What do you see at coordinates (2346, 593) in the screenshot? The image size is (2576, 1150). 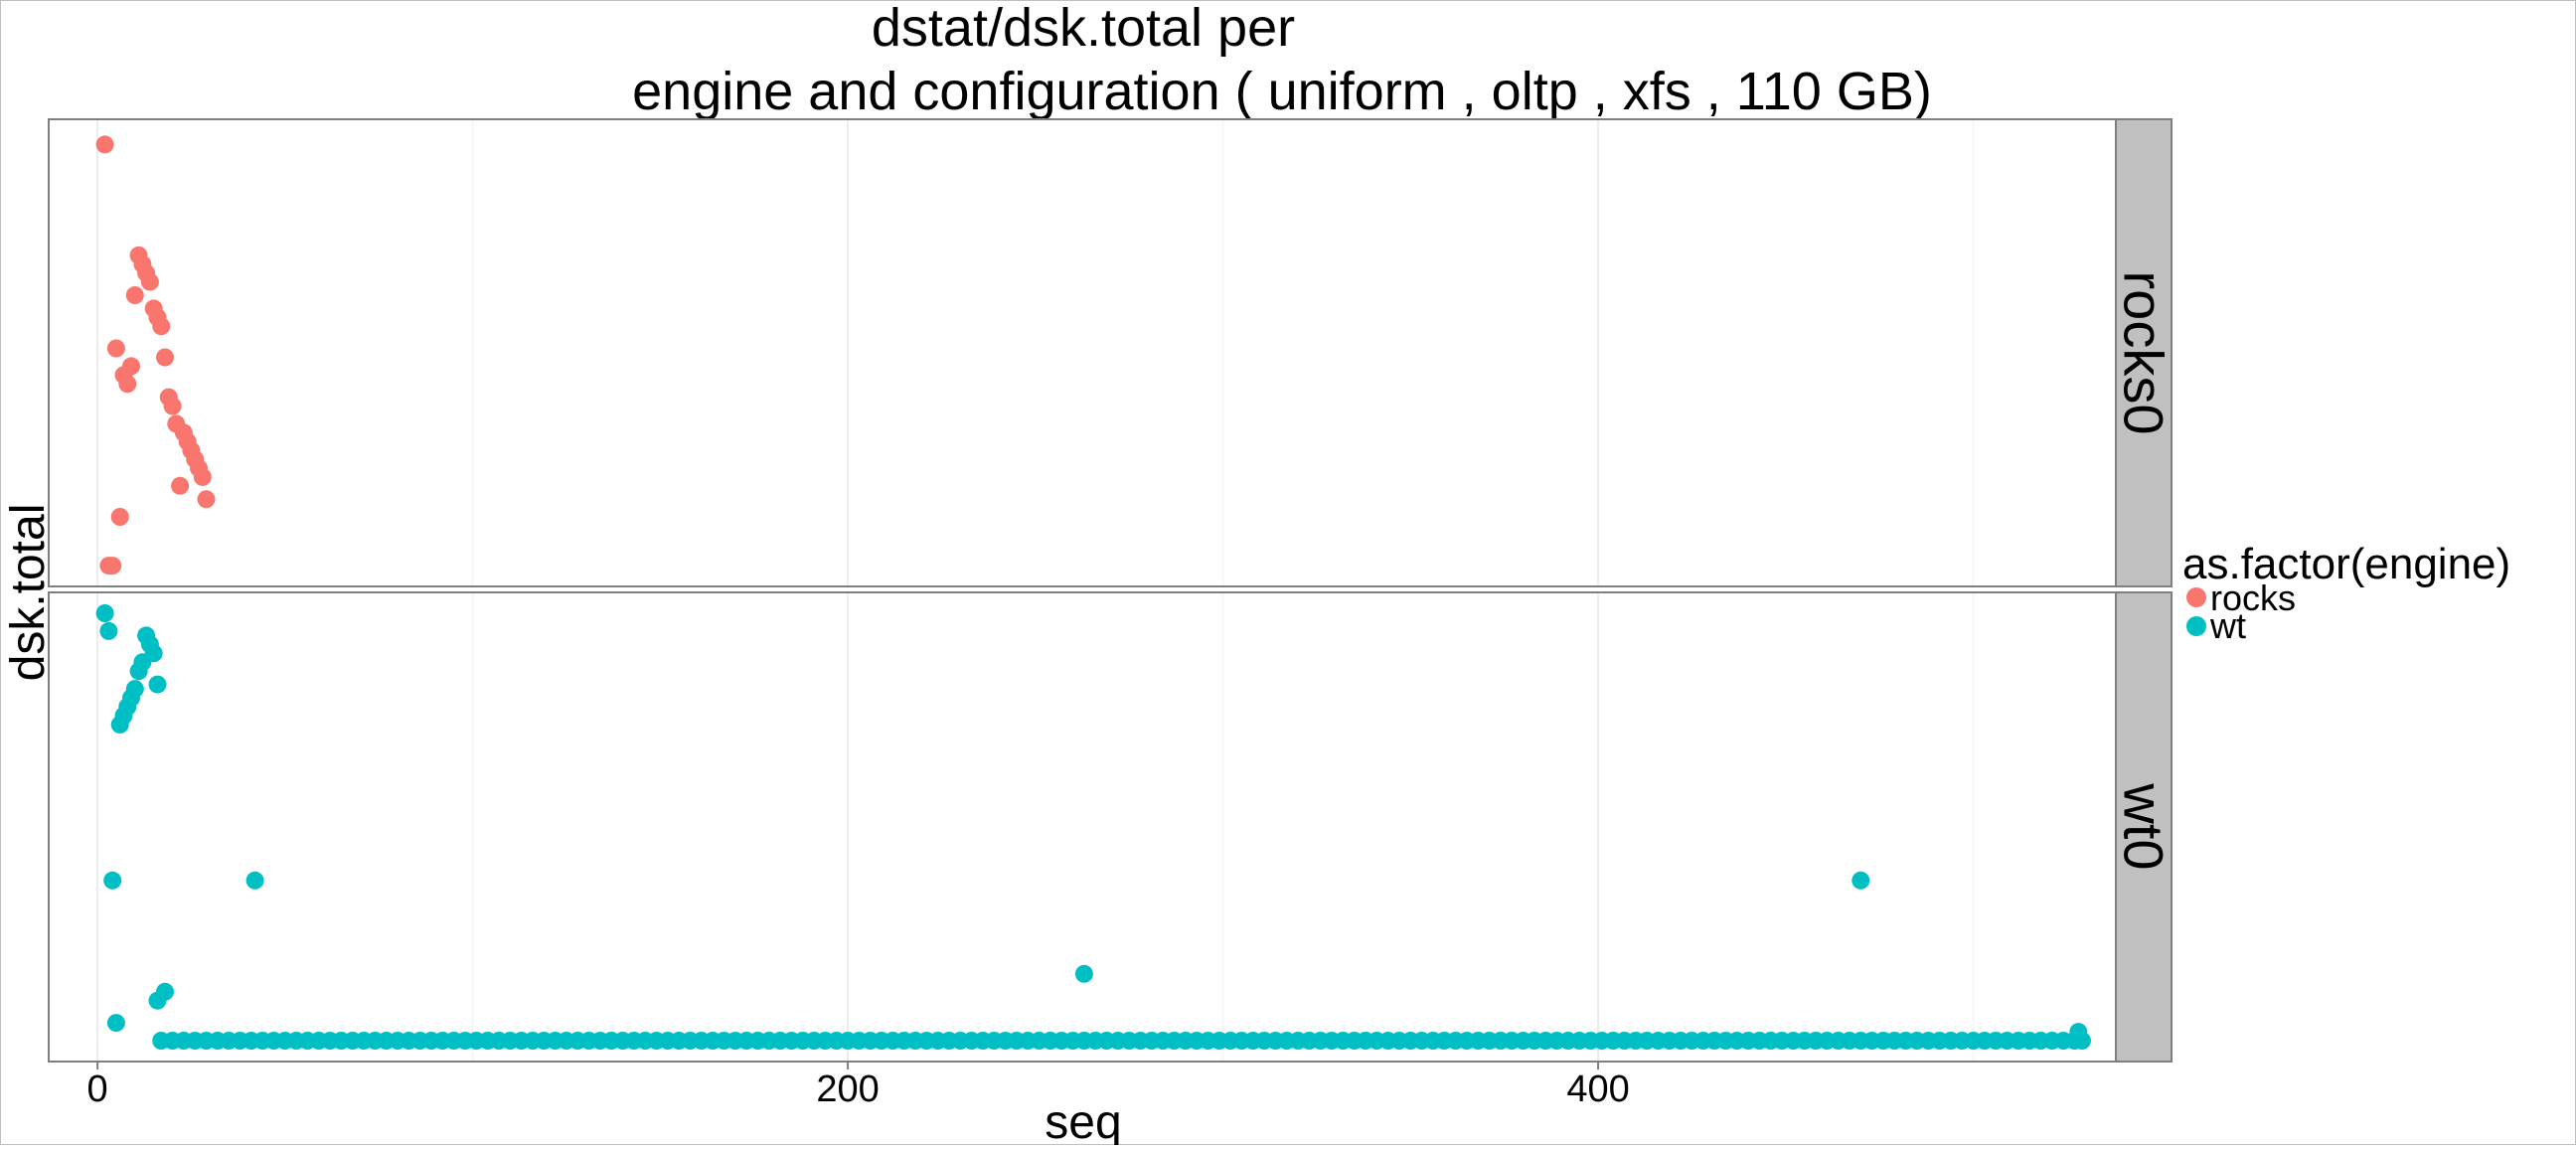 I see `legend: as.factor(engine) rocks wt` at bounding box center [2346, 593].